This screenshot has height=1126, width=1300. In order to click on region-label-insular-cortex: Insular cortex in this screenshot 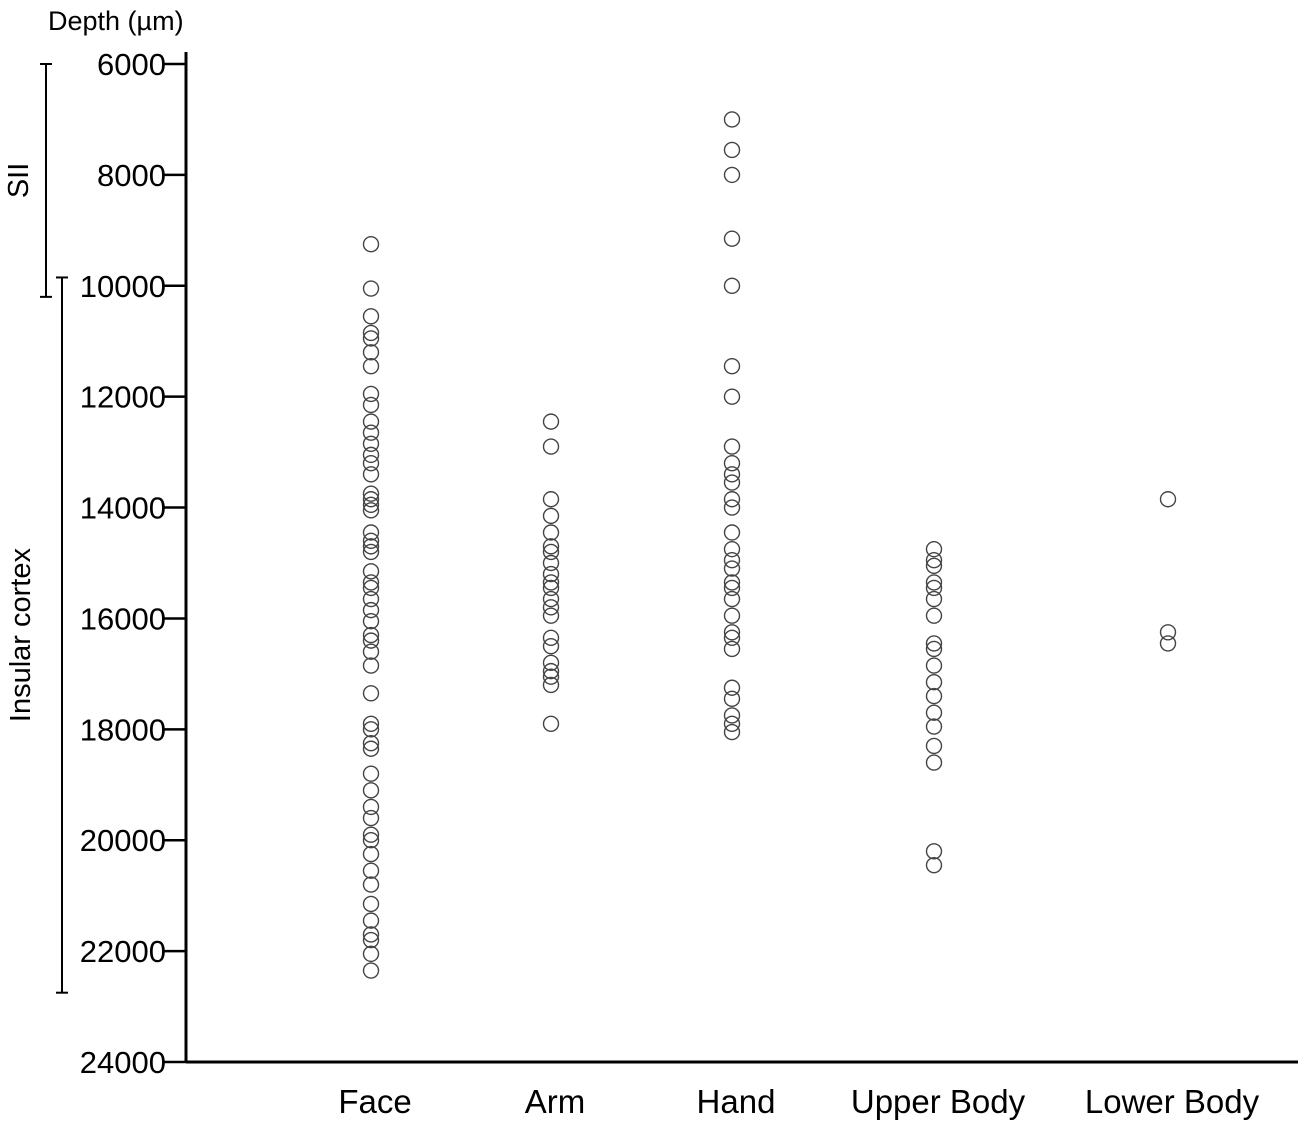, I will do `click(21, 635)`.